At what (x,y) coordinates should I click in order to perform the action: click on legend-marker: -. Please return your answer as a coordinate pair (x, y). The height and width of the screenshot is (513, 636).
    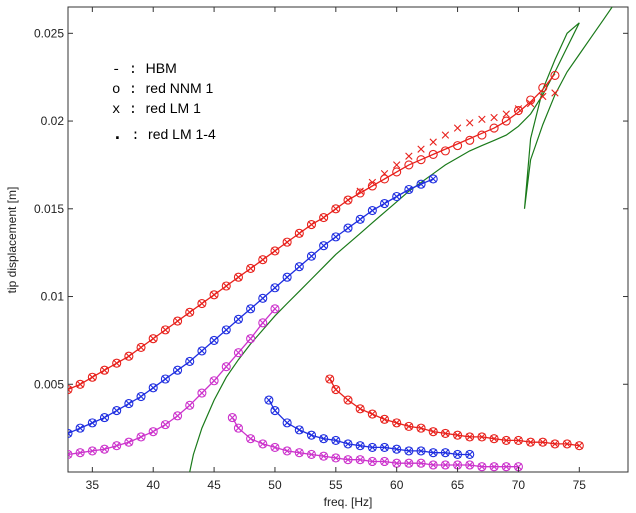
    Looking at the image, I should click on (116, 70).